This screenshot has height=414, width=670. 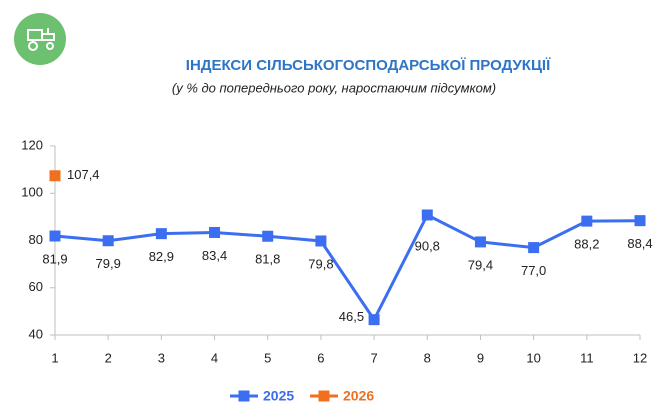 What do you see at coordinates (640, 357) in the screenshot?
I see `x-tick-label: 12` at bounding box center [640, 357].